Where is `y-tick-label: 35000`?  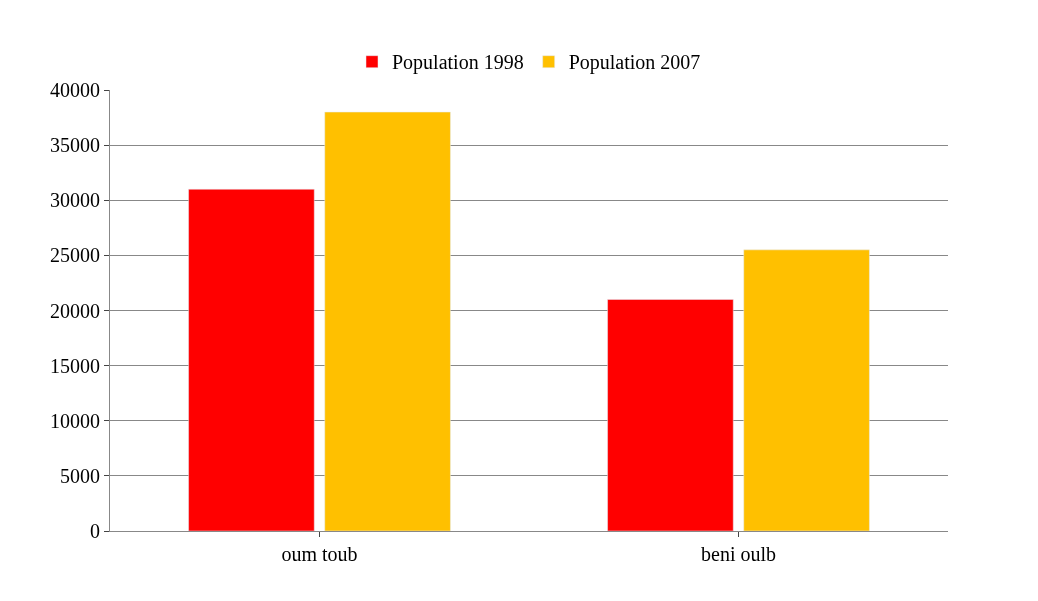 y-tick-label: 35000 is located at coordinates (75, 145).